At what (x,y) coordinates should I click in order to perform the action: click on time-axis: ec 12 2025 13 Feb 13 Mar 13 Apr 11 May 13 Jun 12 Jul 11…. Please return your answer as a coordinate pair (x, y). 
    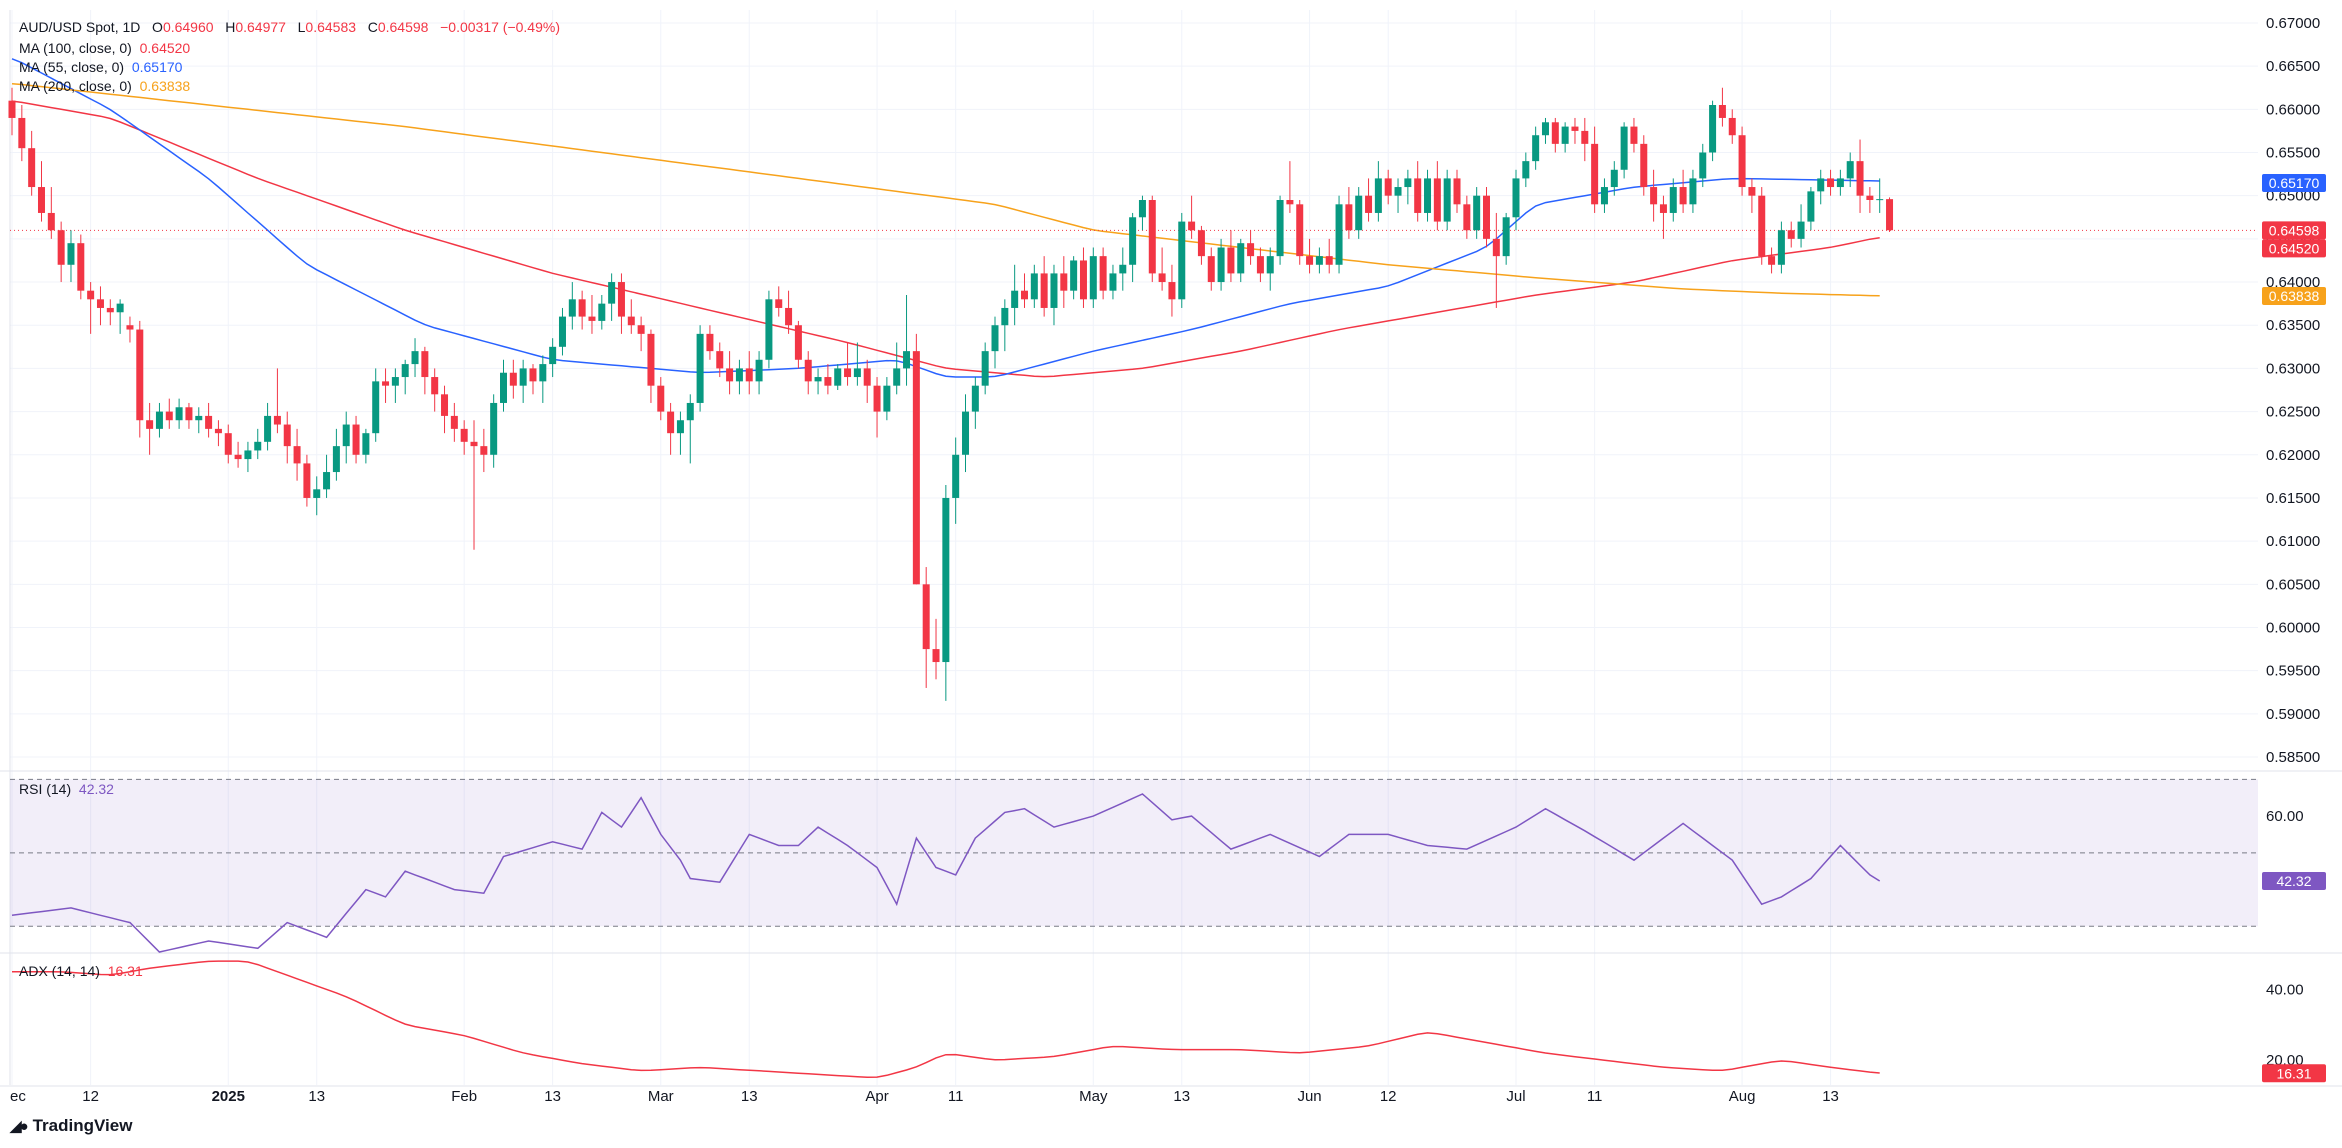
    Looking at the image, I should click on (924, 1096).